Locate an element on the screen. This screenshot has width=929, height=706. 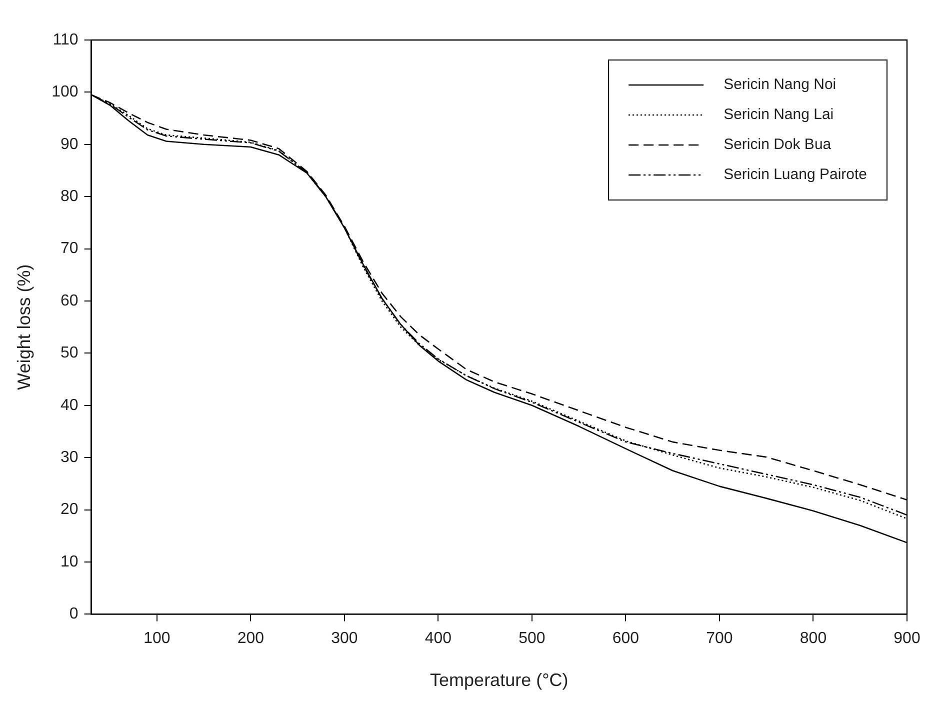
y-tick-label: 40 is located at coordinates (69, 405).